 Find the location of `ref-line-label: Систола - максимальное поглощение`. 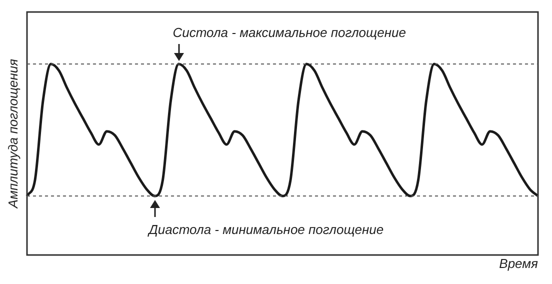

ref-line-label: Систола - максимальное поглощение is located at coordinates (289, 32).